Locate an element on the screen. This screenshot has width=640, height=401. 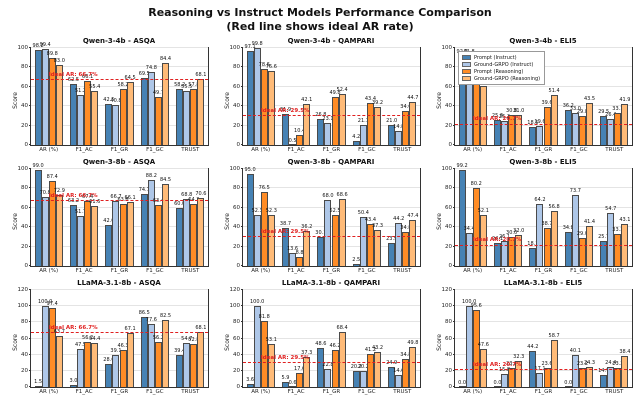
legend-item: Prompt (Reasoning) is located at coordinates (501, 71).